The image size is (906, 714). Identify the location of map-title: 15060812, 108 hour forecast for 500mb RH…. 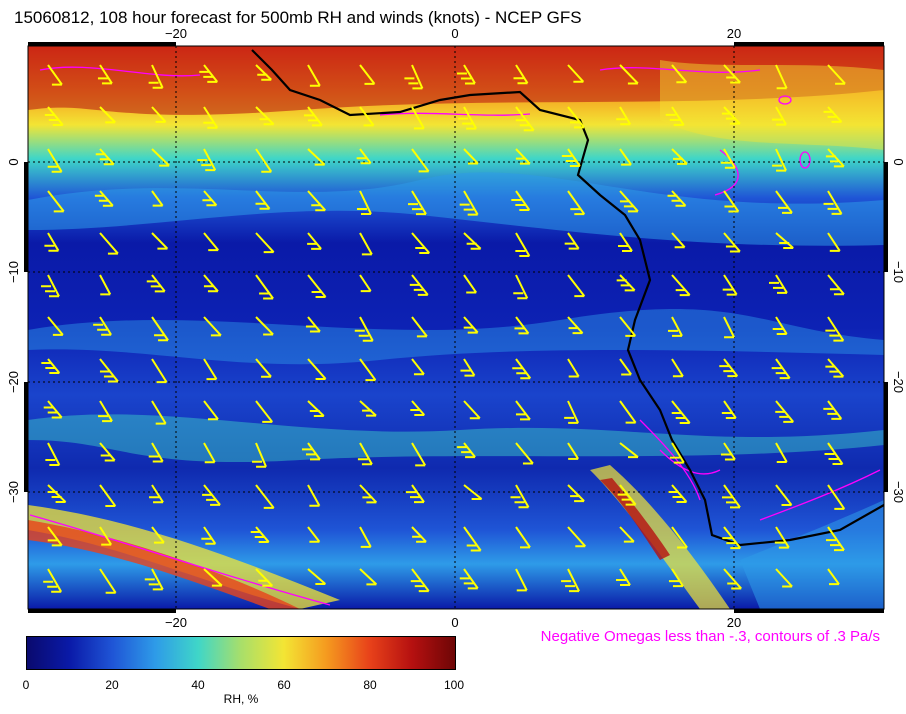
(298, 17).